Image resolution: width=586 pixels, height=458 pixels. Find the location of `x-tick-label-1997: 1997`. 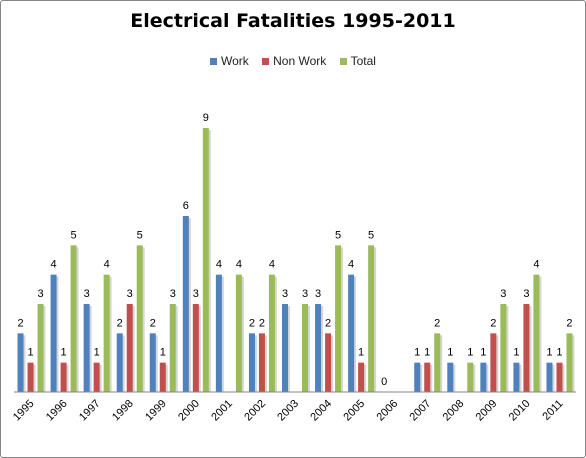

x-tick-label-1997: 1997 is located at coordinates (90, 411).